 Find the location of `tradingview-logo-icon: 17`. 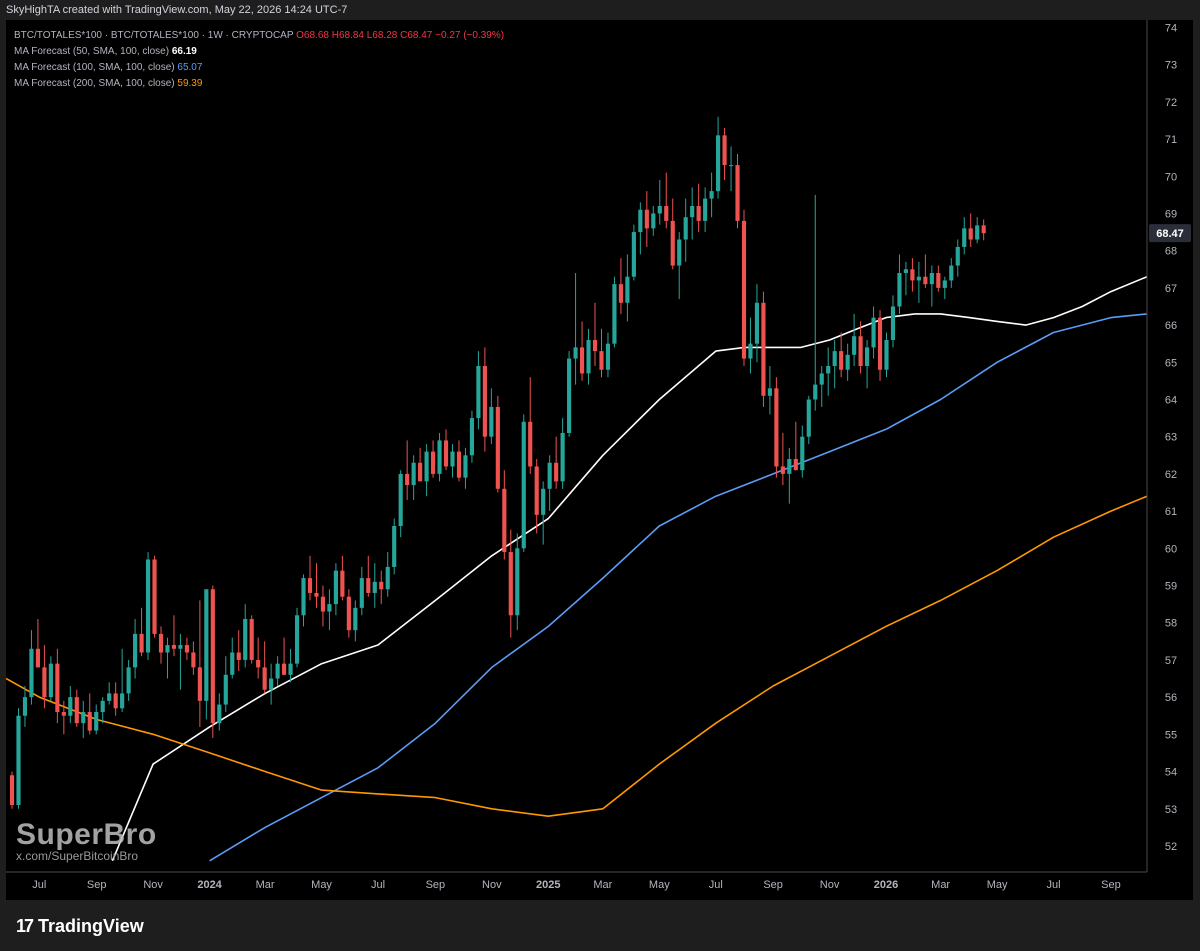

tradingview-logo-icon: 17 is located at coordinates (25, 926).